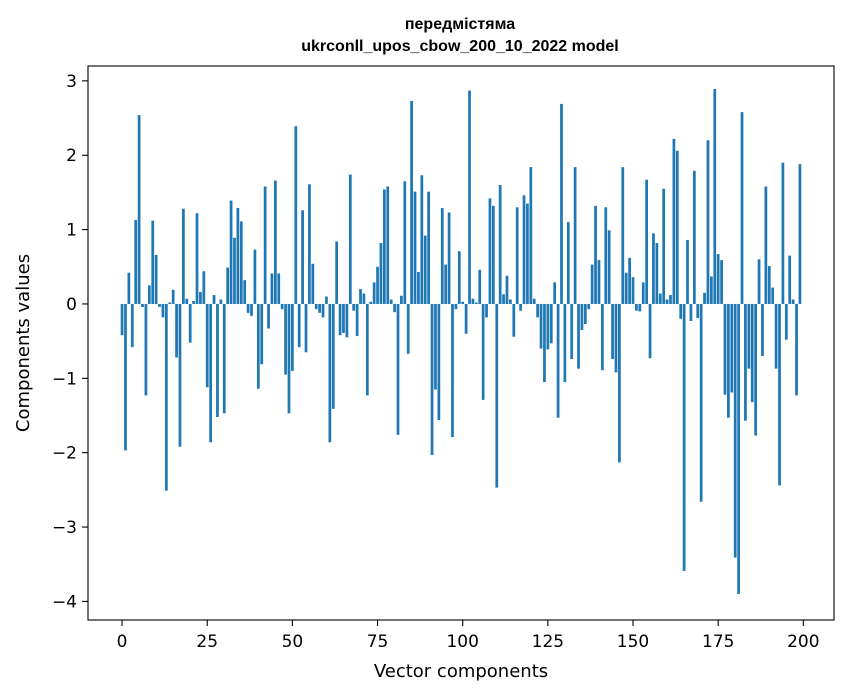  Describe the element at coordinates (718, 642) in the screenshot. I see `x-tick-label: 175` at that location.